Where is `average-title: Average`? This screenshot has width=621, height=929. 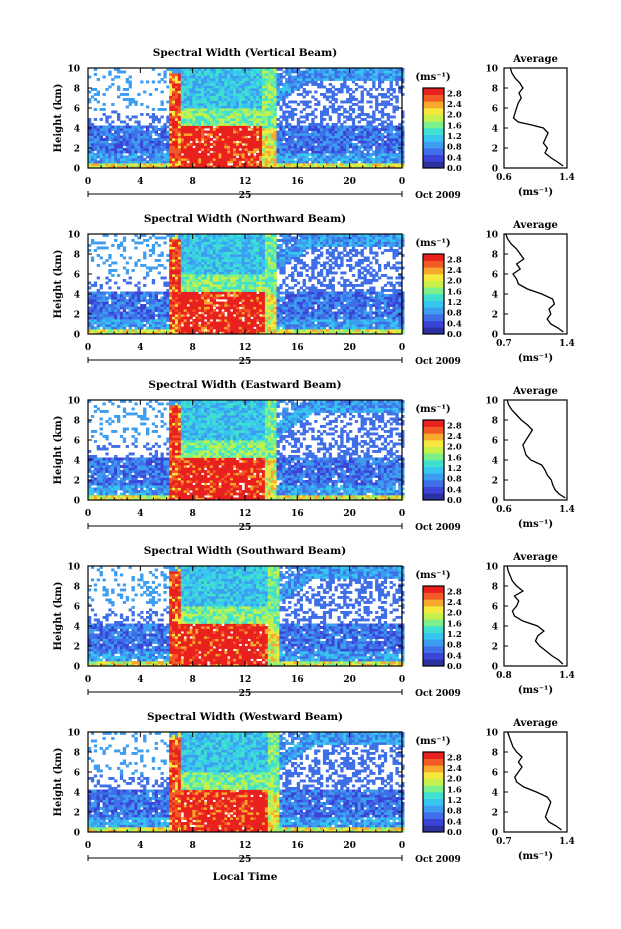
average-title: Average is located at coordinates (535, 59).